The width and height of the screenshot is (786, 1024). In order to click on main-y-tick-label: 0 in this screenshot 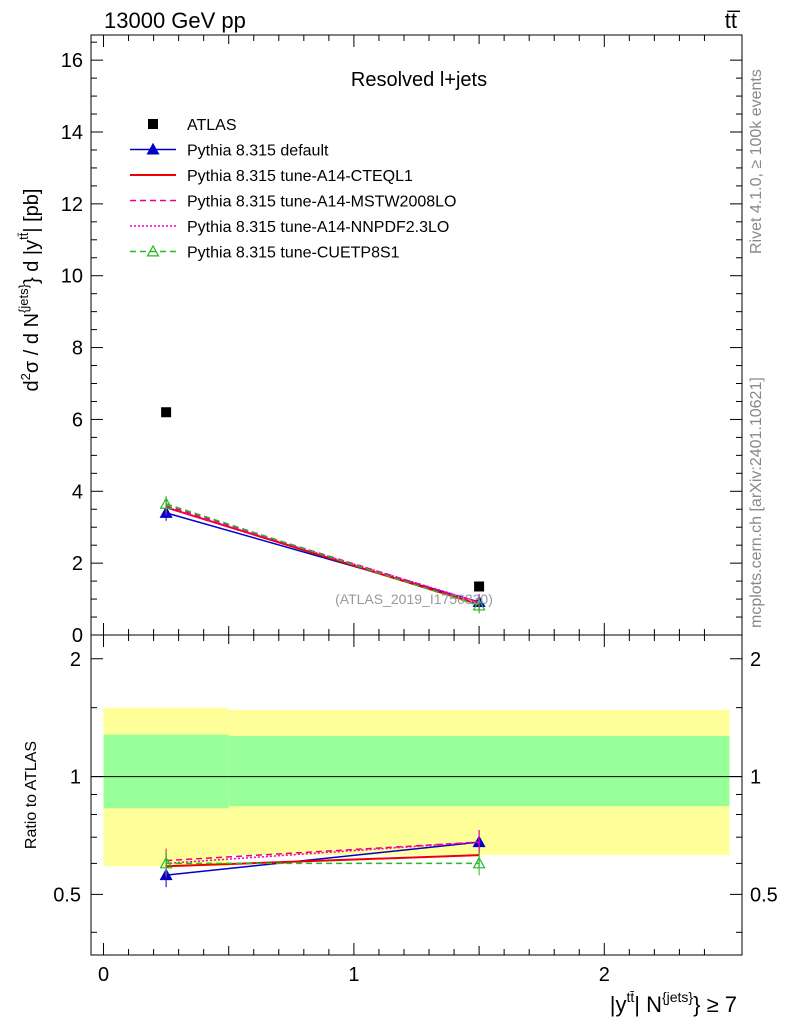, I will do `click(77, 636)`.